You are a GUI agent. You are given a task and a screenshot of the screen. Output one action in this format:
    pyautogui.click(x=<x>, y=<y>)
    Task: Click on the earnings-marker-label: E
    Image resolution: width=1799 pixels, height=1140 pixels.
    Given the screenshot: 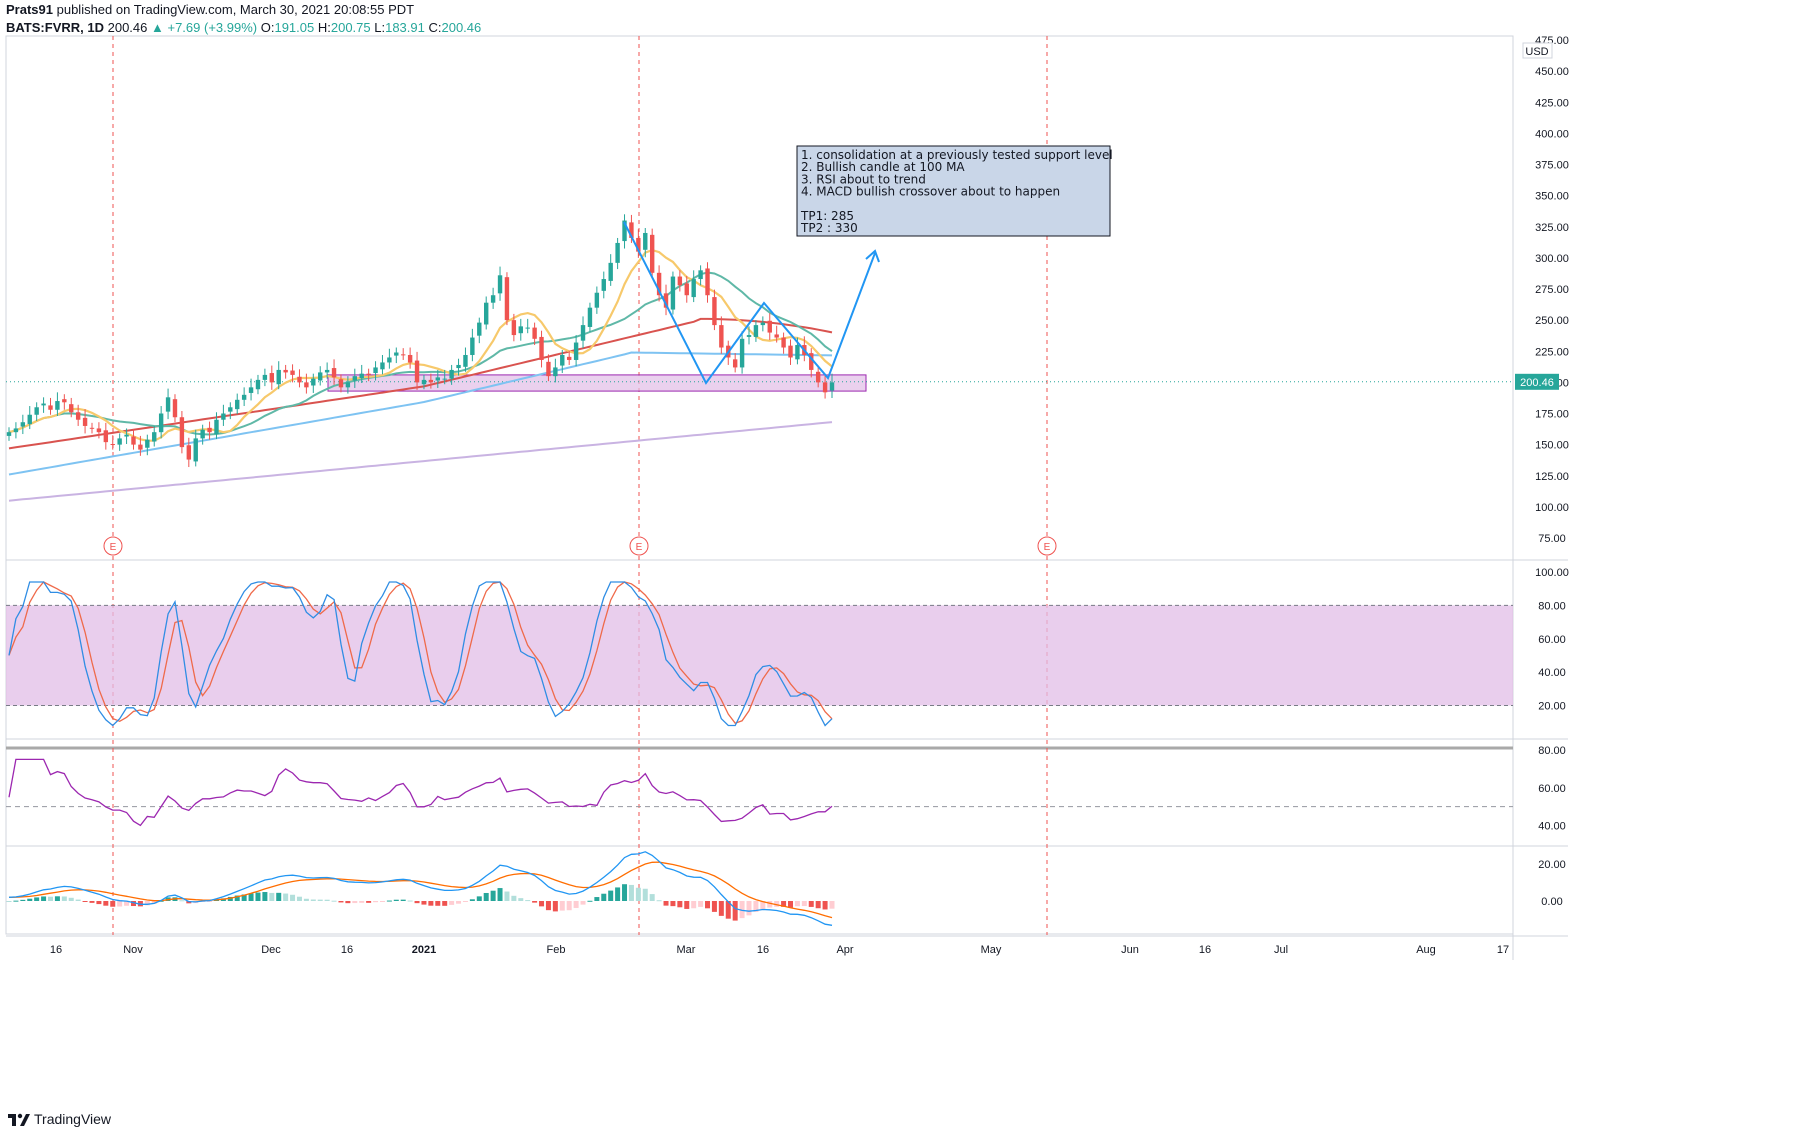 What is the action you would take?
    pyautogui.click(x=1047, y=547)
    